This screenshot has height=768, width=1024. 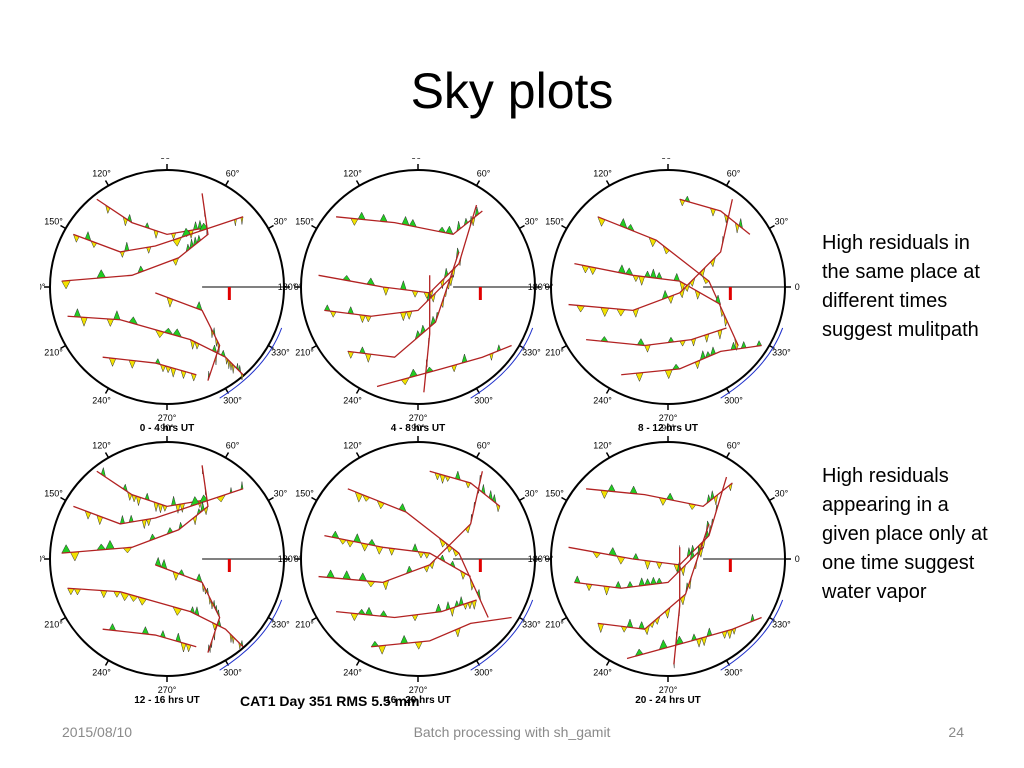 I want to click on panel-time-label: 4 - 8 hrs UT, so click(x=418, y=428).